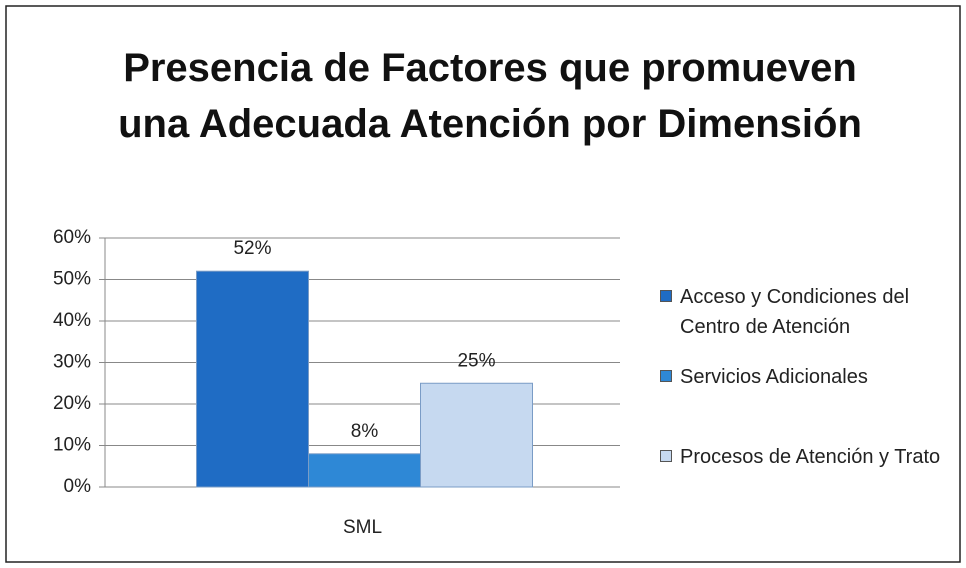 The image size is (966, 568). I want to click on y-tick-label: 50%, so click(72, 279).